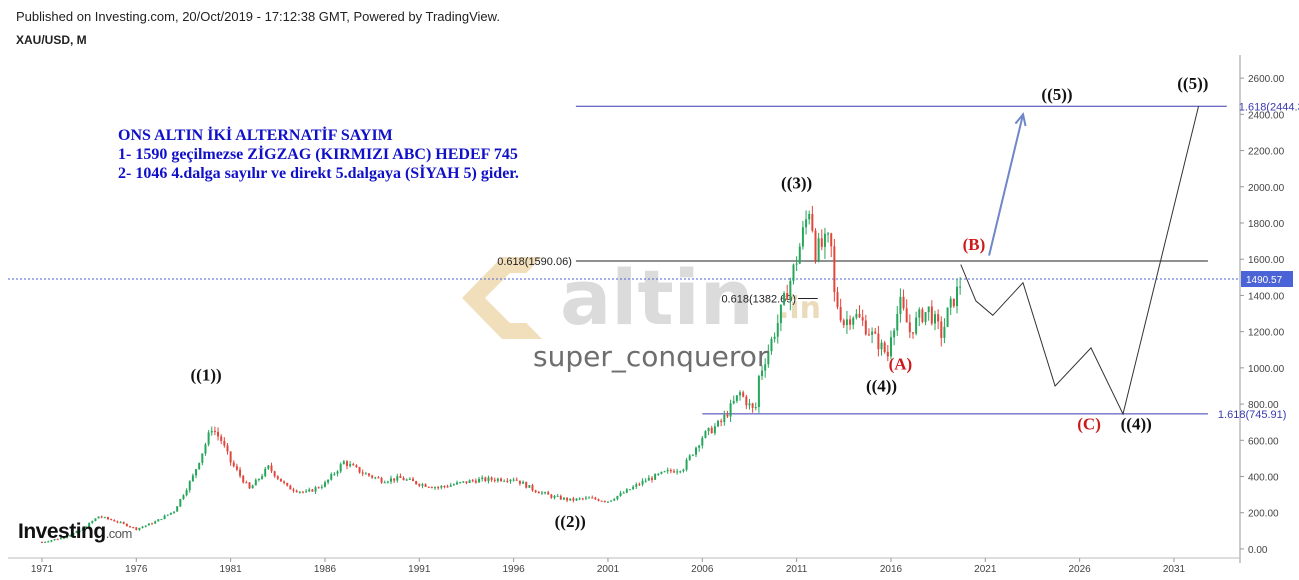 This screenshot has width=1299, height=580. What do you see at coordinates (1269, 107) in the screenshot?
I see `fib-label-2444: 1.618(2444.31)` at bounding box center [1269, 107].